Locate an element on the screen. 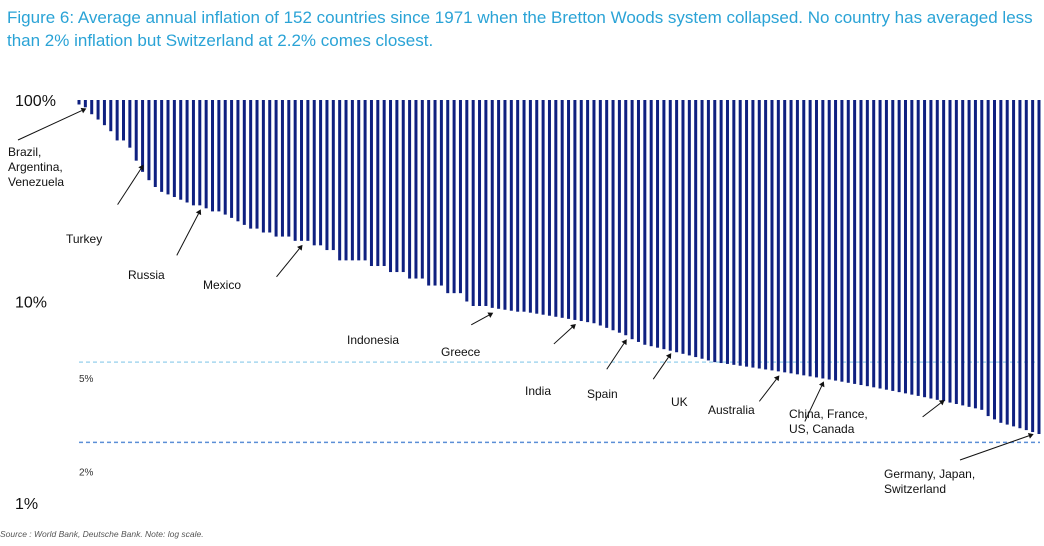 This screenshot has height=546, width=1044. annotation-label: Indonesia is located at coordinates (373, 340).